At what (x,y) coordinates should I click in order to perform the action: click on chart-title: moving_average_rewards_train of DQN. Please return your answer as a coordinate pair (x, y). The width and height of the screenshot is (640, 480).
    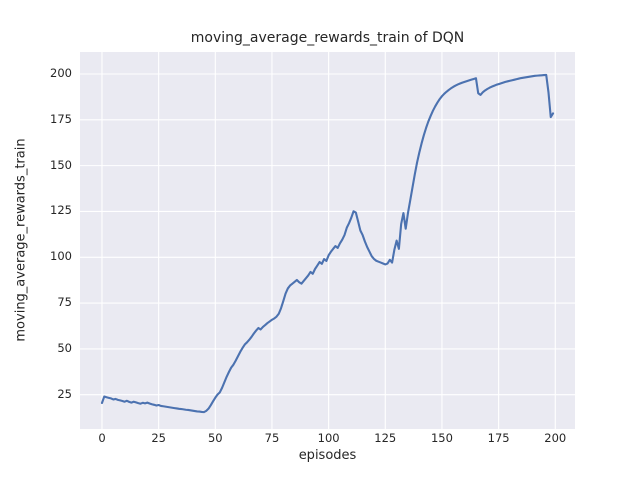
    Looking at the image, I should click on (327, 38).